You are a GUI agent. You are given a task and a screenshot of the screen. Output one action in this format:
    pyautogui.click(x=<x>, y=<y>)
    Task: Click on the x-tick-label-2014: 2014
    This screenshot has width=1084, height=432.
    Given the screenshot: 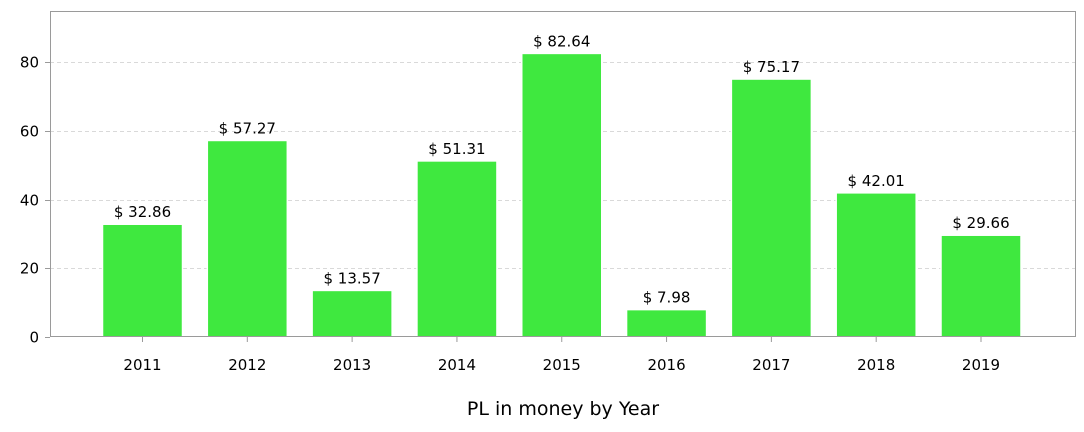 What is the action you would take?
    pyautogui.click(x=457, y=365)
    